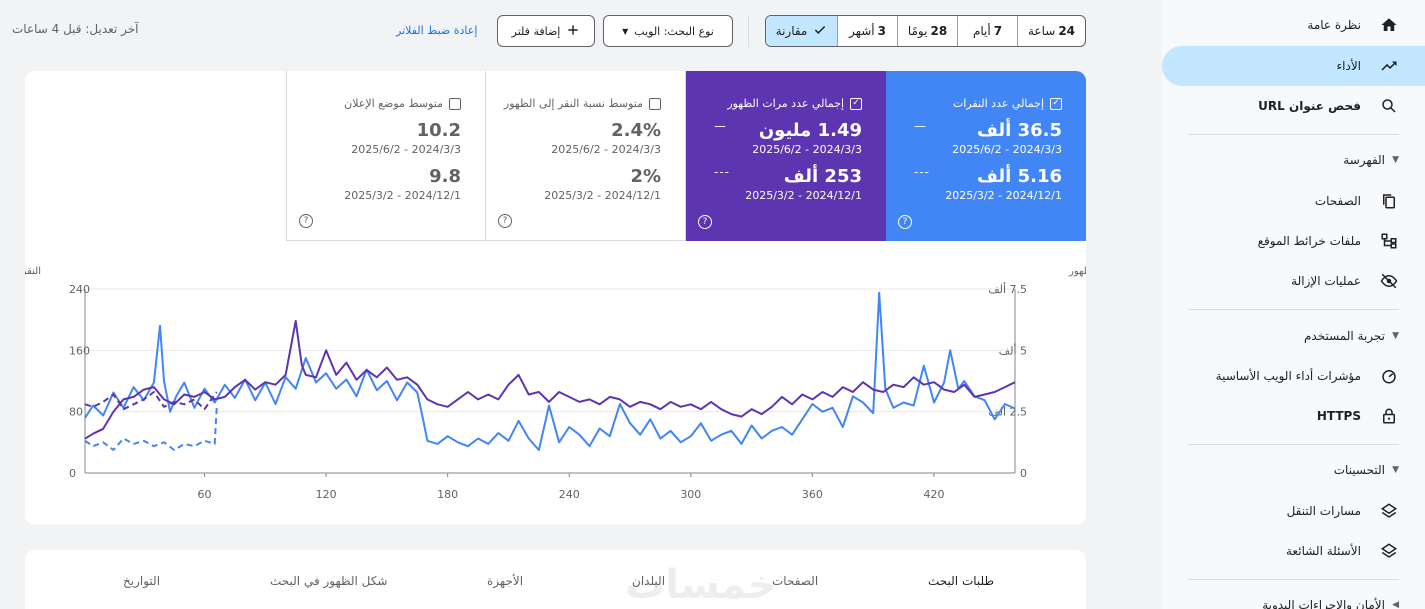 Image resolution: width=1425 pixels, height=609 pixels. What do you see at coordinates (625, 31) in the screenshot?
I see `dropdown-arrow-icon: ▼` at bounding box center [625, 31].